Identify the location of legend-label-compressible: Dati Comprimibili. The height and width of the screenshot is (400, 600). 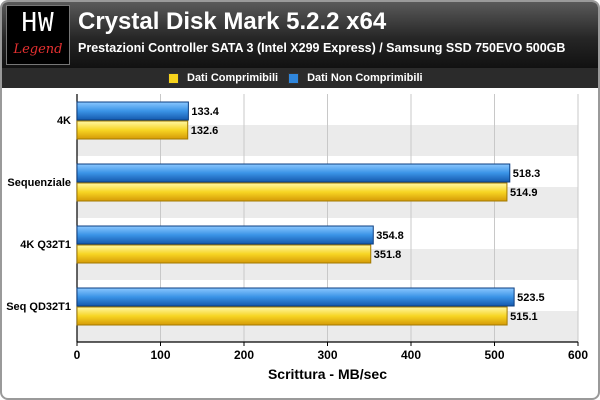
(233, 78).